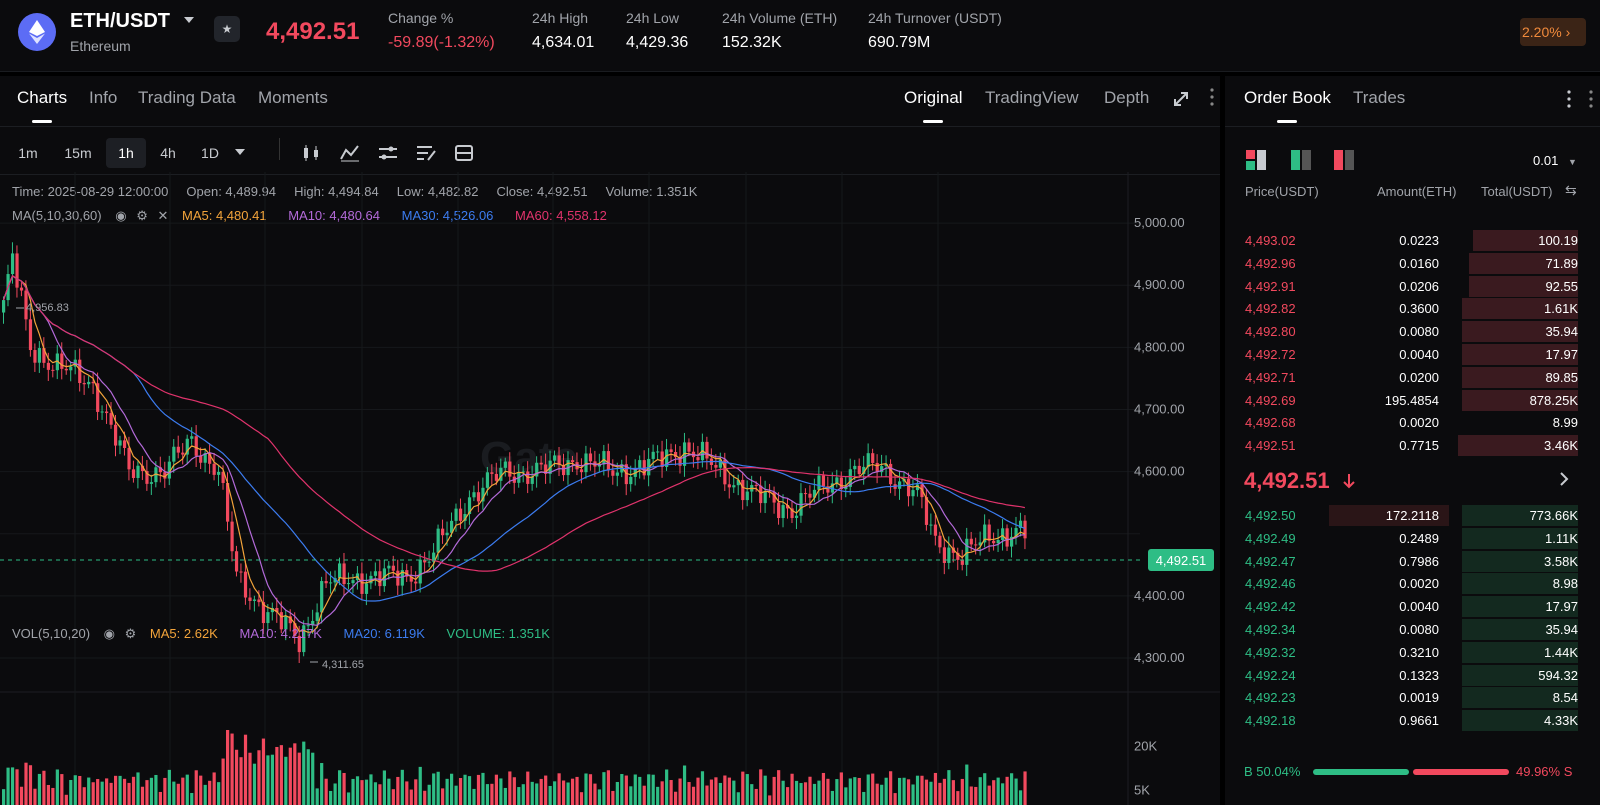  I want to click on promo-pill: 2.20% ›, so click(1553, 32).